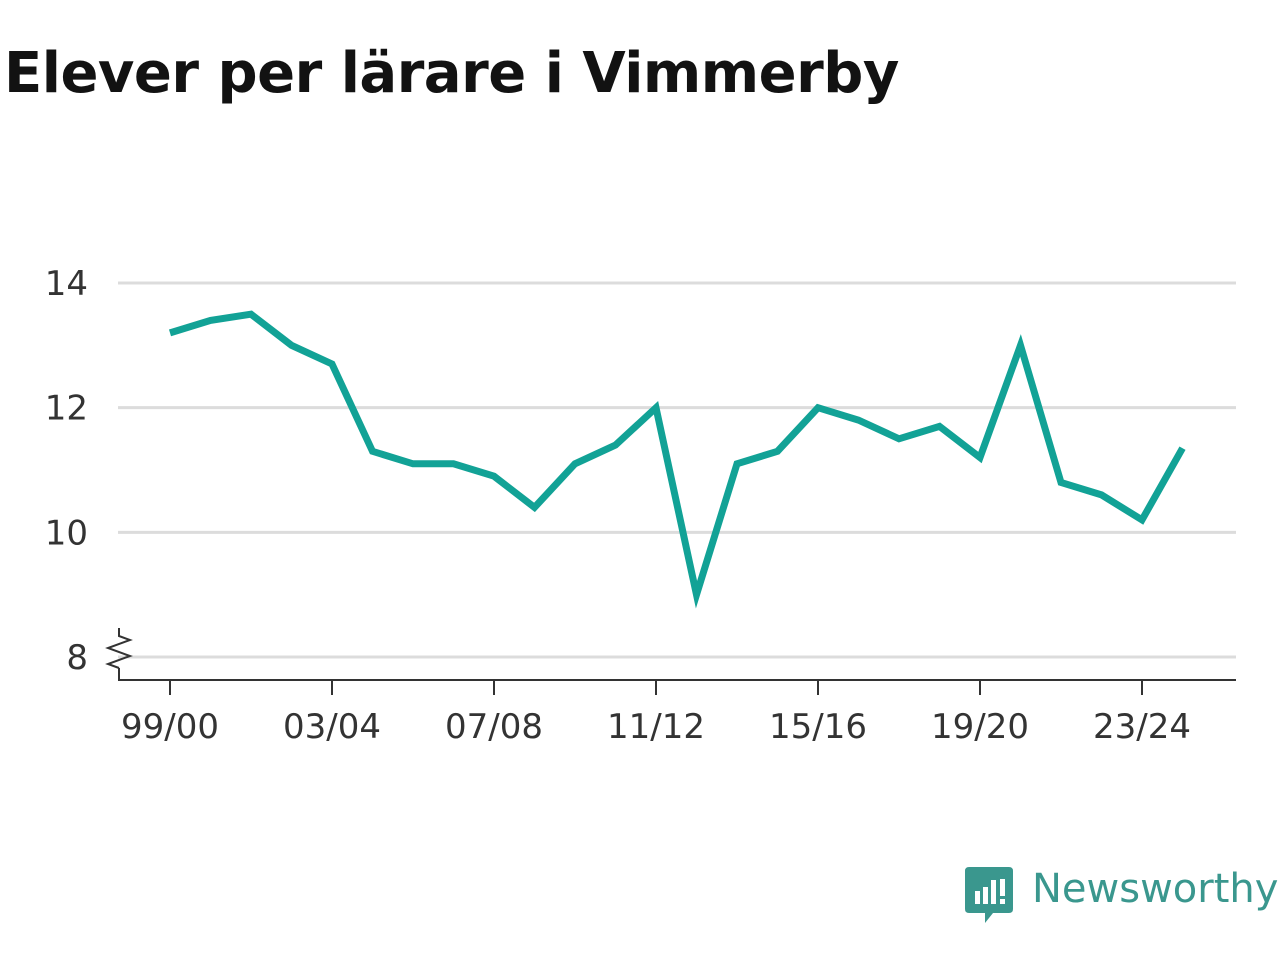  I want to click on y-tick-label: 12, so click(66, 409).